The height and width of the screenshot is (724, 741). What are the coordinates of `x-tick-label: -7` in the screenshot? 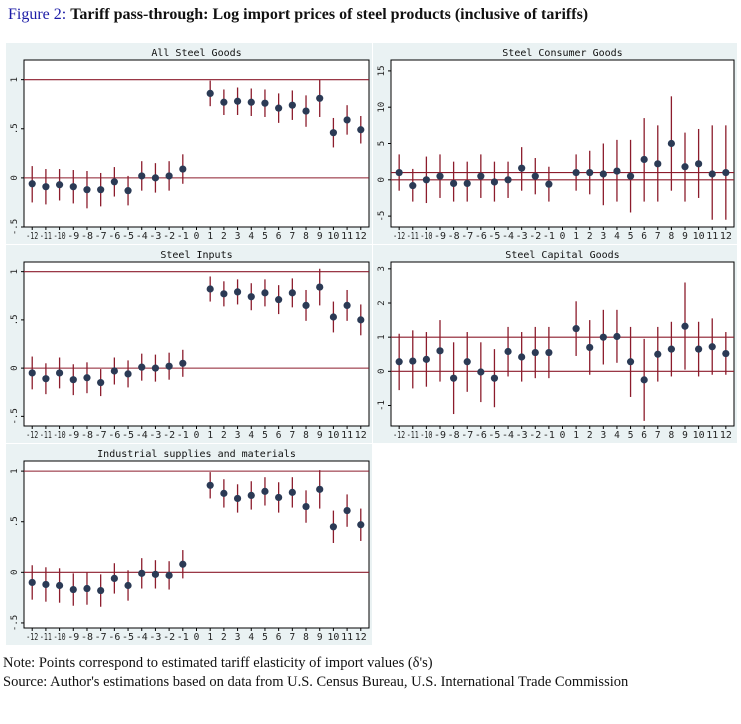 It's located at (101, 435).